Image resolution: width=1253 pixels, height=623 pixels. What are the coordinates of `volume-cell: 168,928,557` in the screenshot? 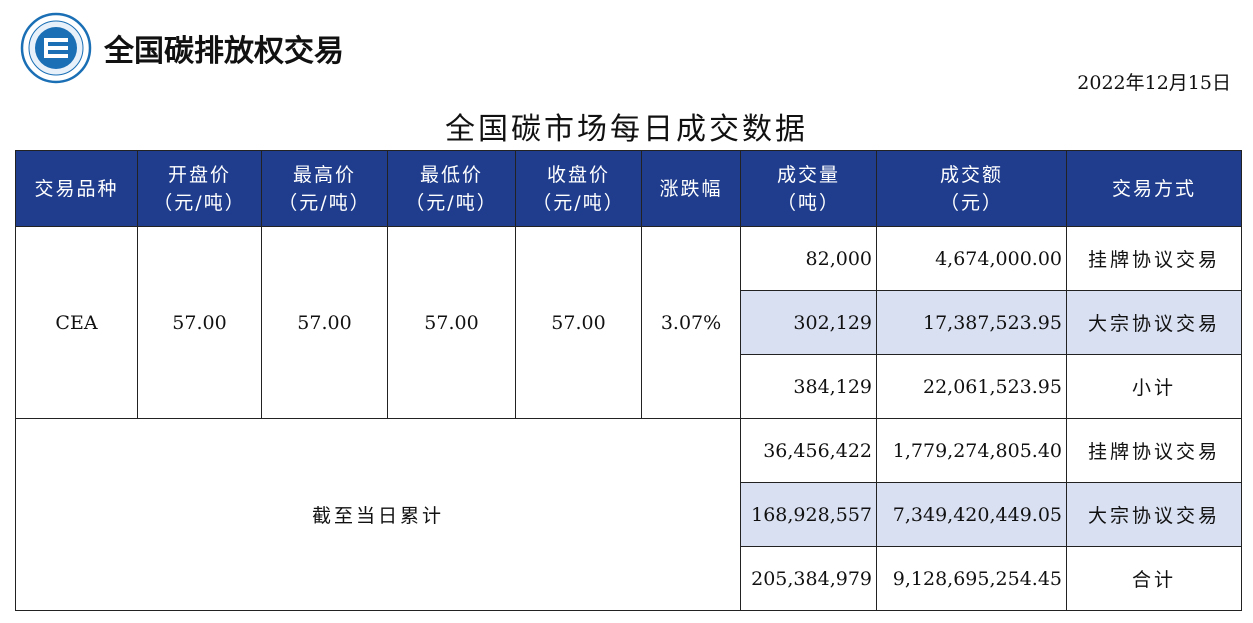 It's located at (808, 514).